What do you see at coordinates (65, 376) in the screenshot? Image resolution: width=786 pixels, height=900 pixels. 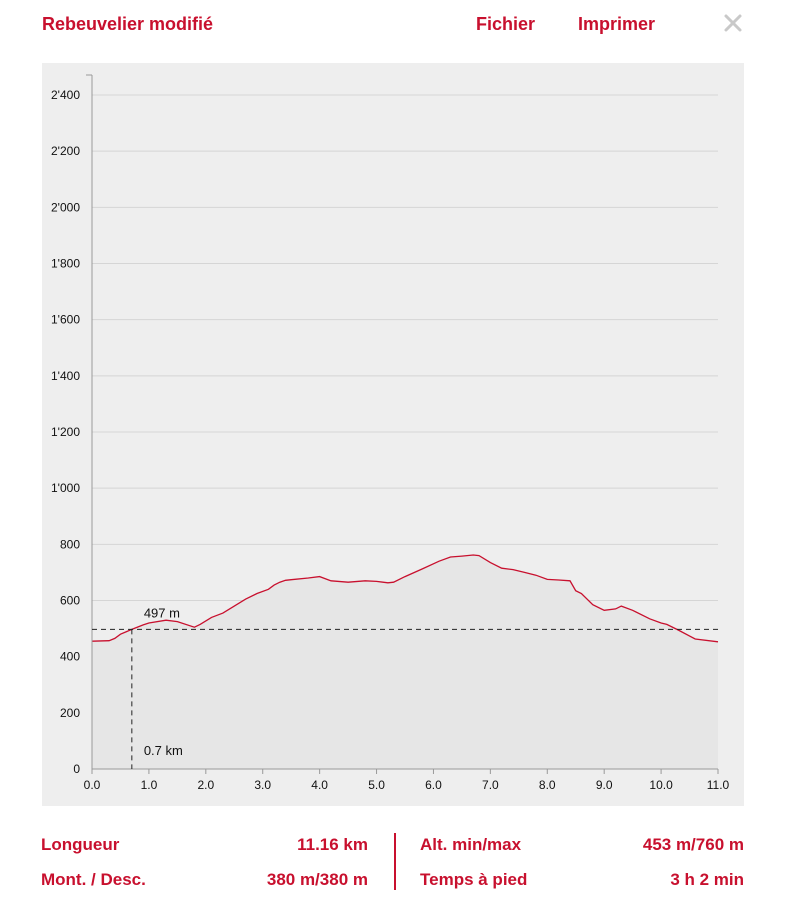 I see `y-tick-label: 1'400` at bounding box center [65, 376].